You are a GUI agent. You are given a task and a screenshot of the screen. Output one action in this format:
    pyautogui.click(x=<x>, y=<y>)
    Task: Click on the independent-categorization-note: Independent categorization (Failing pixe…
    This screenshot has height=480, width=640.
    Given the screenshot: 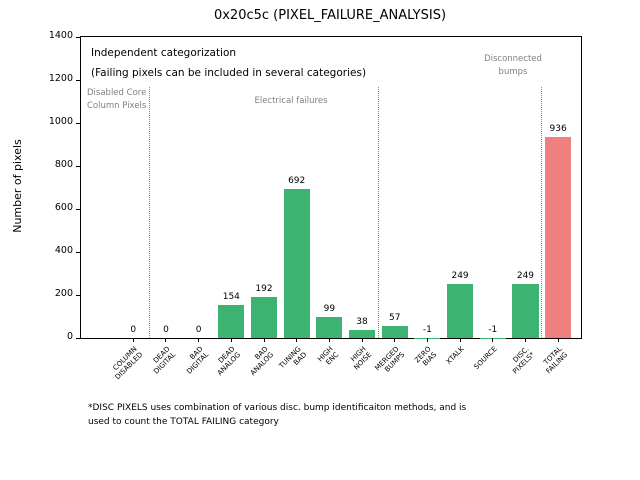 What is the action you would take?
    pyautogui.click(x=229, y=63)
    